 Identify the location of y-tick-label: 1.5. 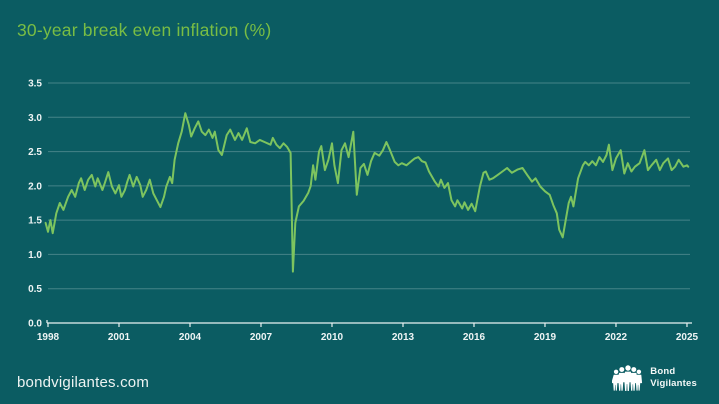
(35, 221).